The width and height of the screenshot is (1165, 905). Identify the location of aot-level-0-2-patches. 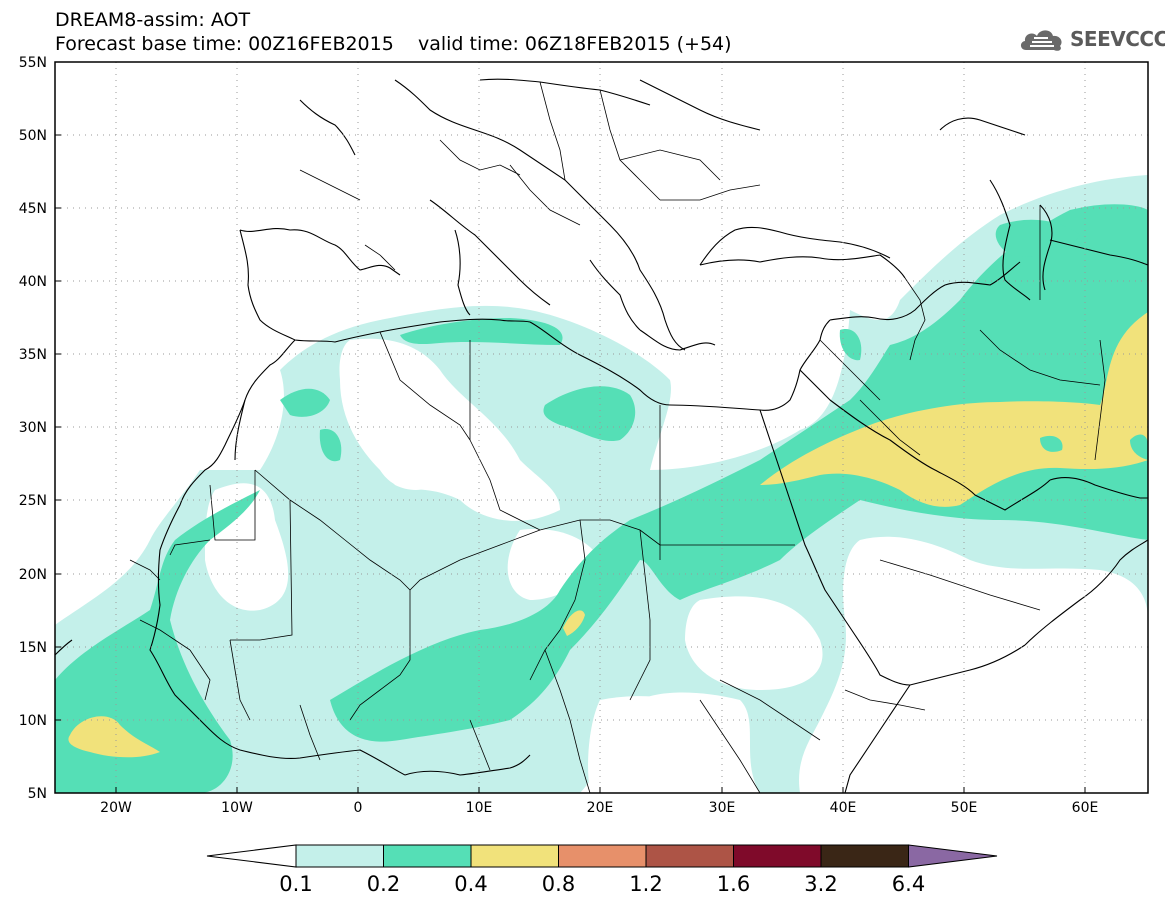
(1094, 447).